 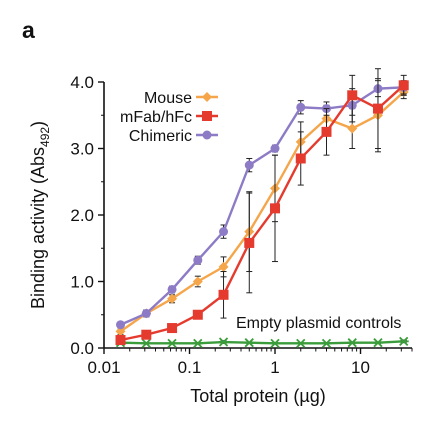 I want to click on y-axis-label: Binding activity (Abs492), so click(x=40, y=215).